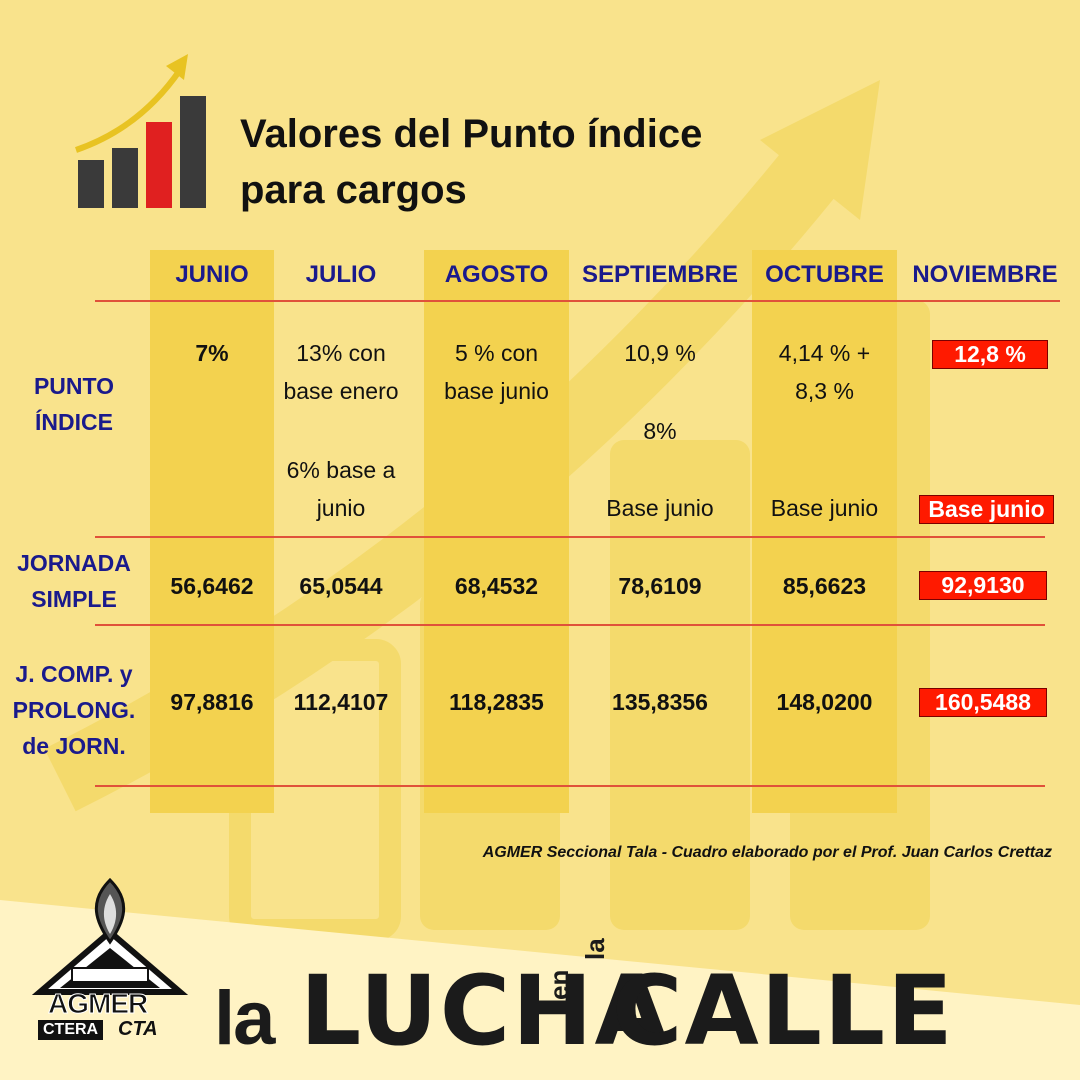 The image size is (1080, 1080). Describe the element at coordinates (570, 537) in the screenshot. I see `rule-punto-indice` at that location.